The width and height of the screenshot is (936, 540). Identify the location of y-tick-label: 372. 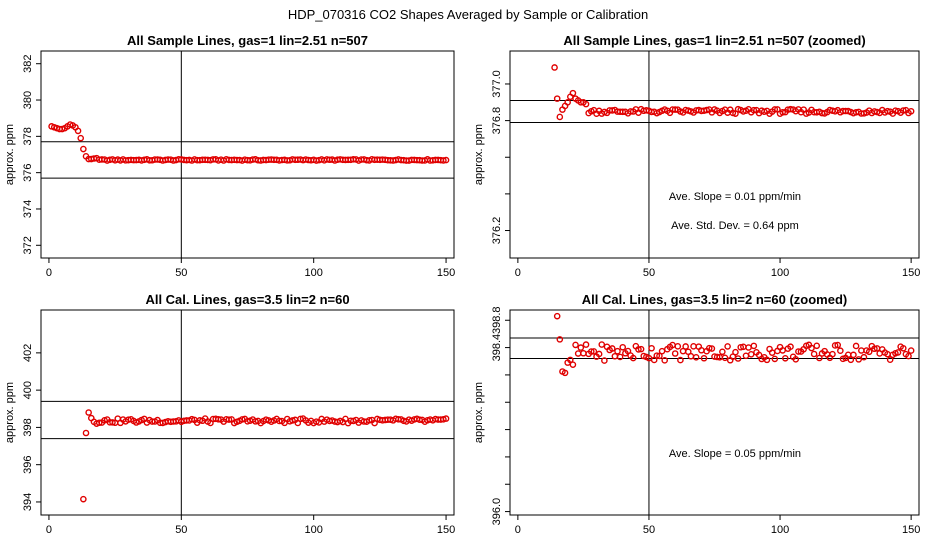
(28, 245).